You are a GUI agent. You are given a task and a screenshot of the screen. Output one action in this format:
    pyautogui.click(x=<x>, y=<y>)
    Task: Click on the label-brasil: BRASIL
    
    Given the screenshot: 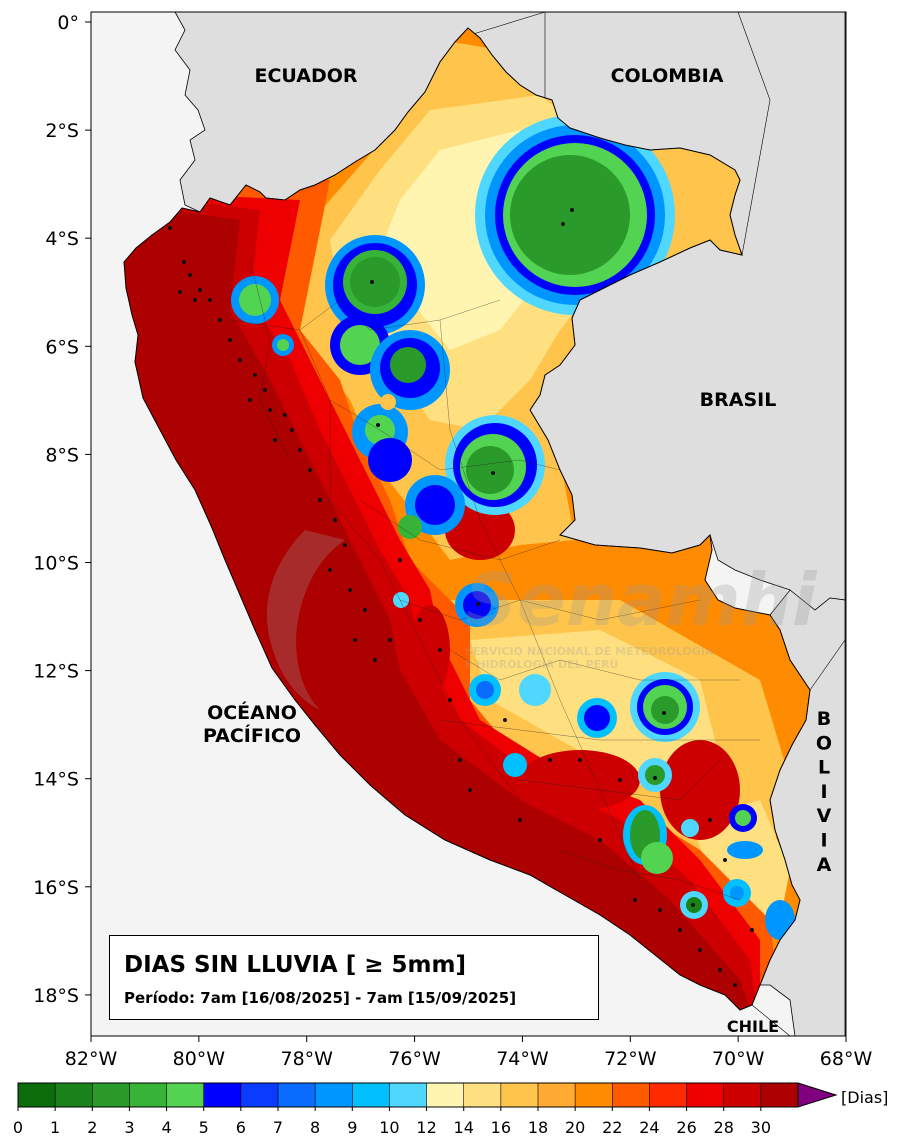 What is the action you would take?
    pyautogui.click(x=738, y=400)
    